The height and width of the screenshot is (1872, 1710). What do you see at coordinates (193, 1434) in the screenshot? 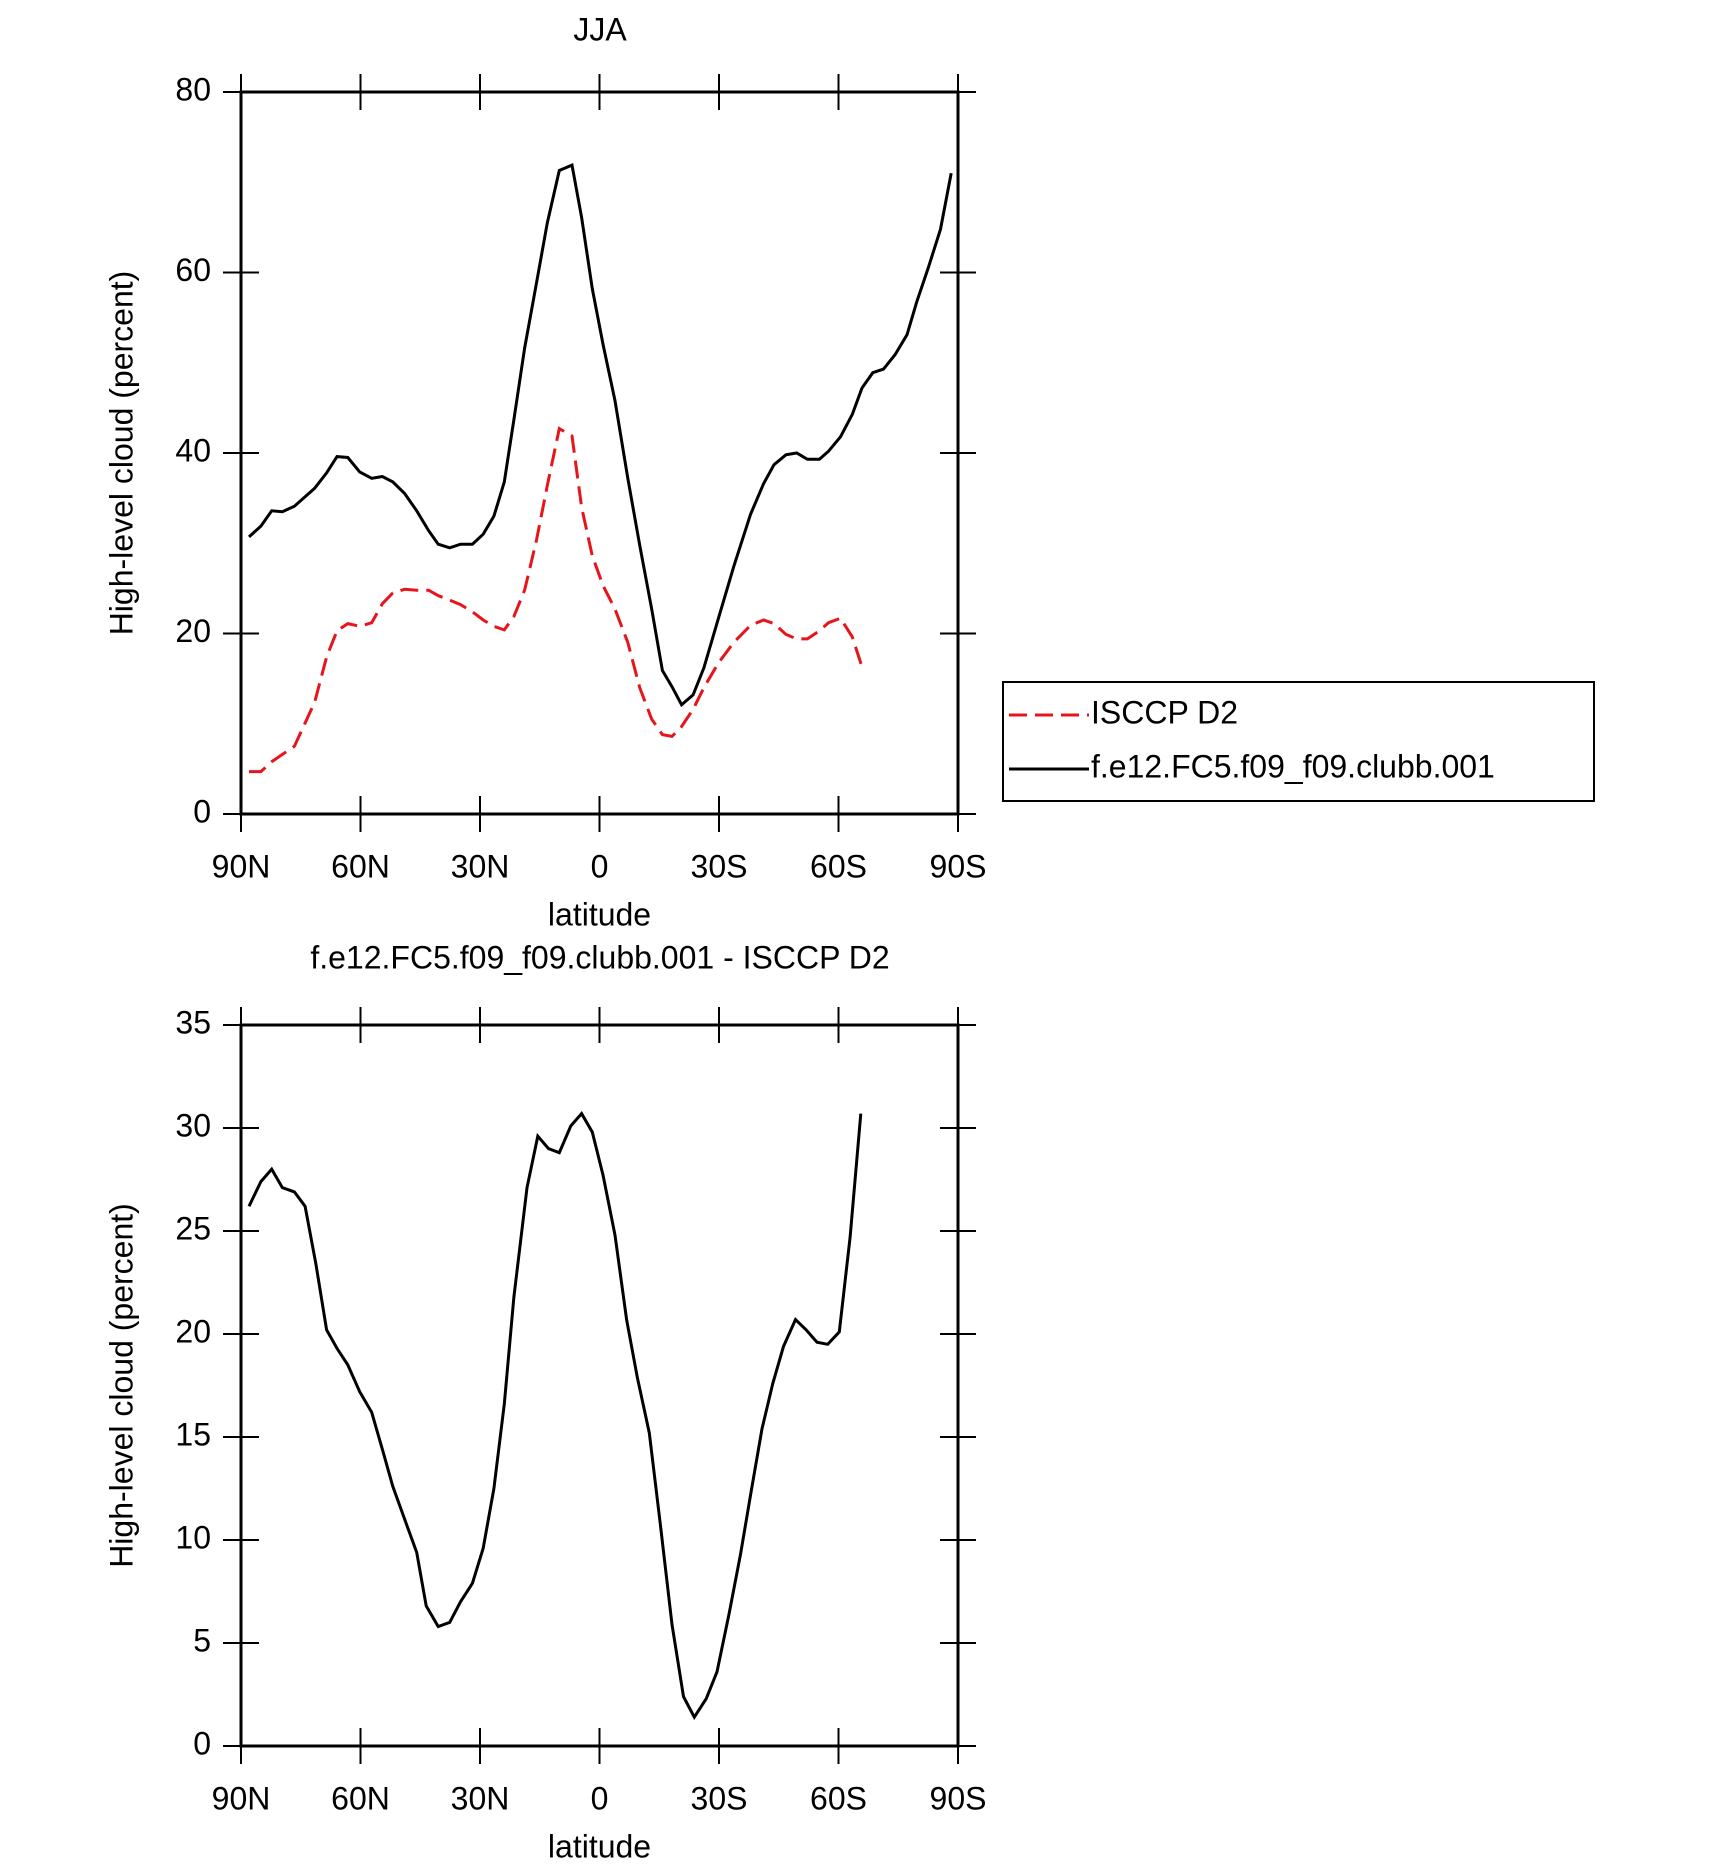
I see `y-tick-label: 15` at bounding box center [193, 1434].